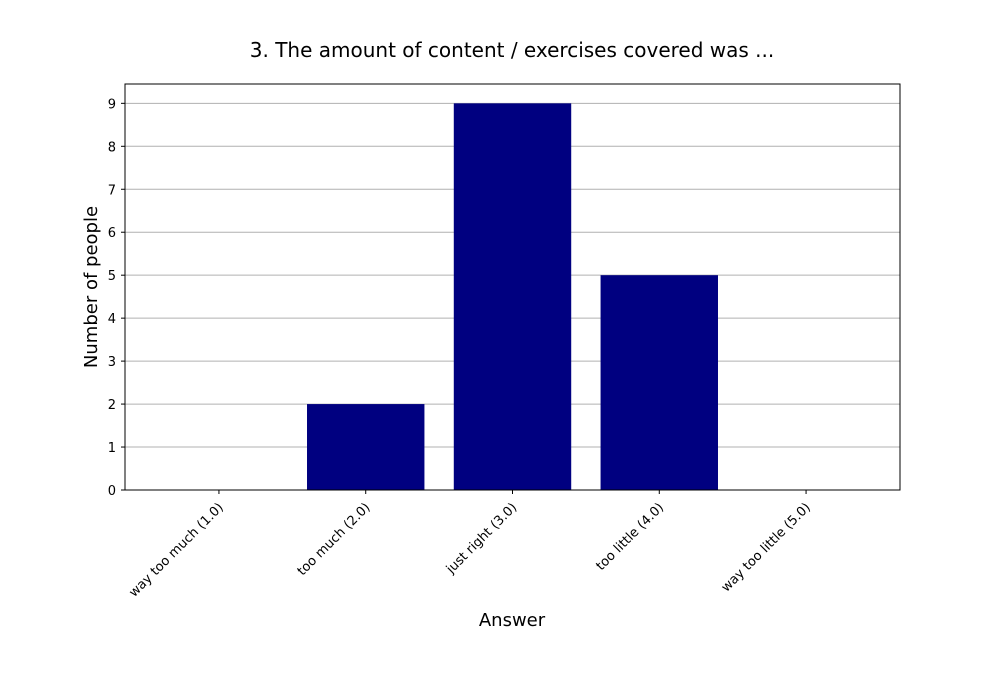 The width and height of the screenshot is (1000, 700). I want to click on y-tick-label: 6, so click(112, 233).